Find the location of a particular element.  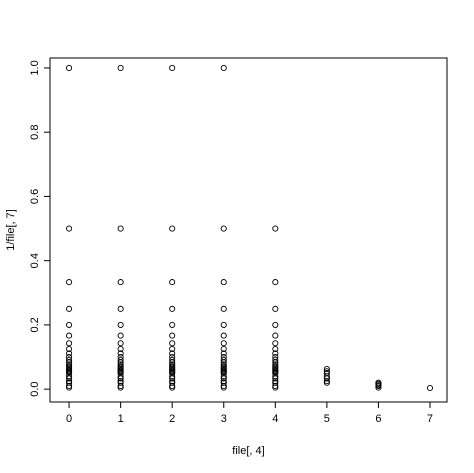

y-tick-label: 0.2 is located at coordinates (35, 324).